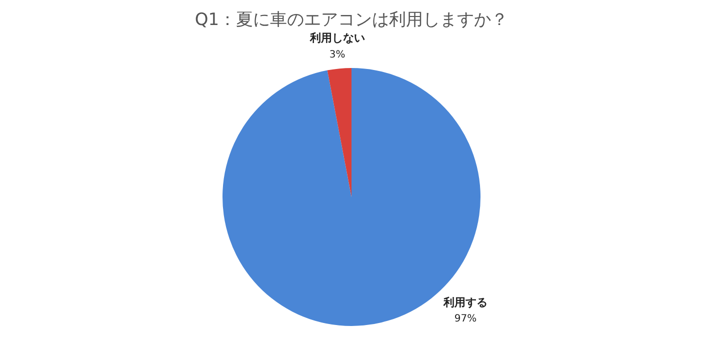 This screenshot has width=703, height=341. Describe the element at coordinates (352, 20) in the screenshot. I see `chart-title: Q1：夏に車のエアコンは利用しますか？` at that location.